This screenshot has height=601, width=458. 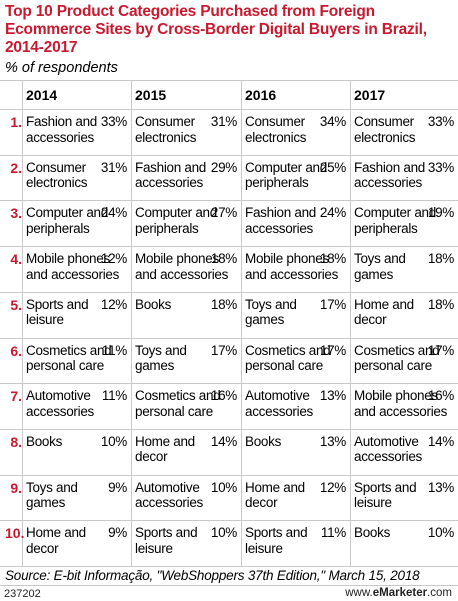 I want to click on rank-number: 5., so click(x=16, y=304).